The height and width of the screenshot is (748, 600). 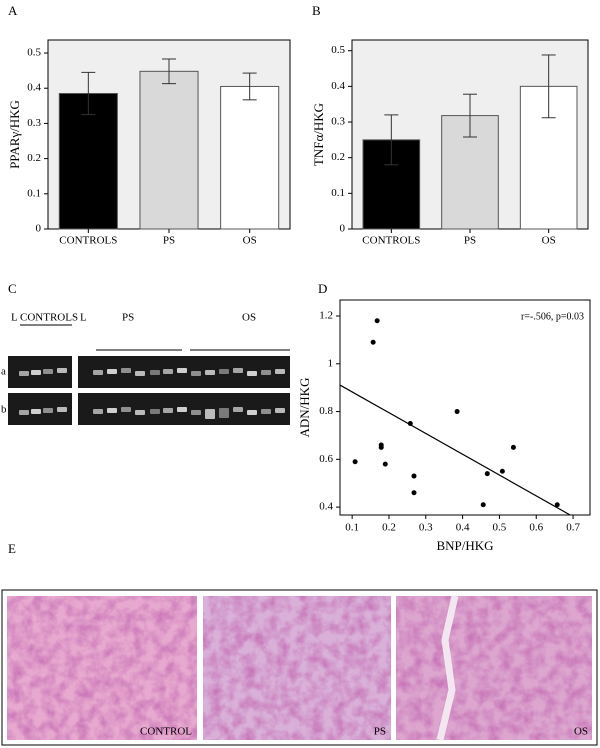 What do you see at coordinates (463, 528) in the screenshot?
I see `x-tick-label: 0.4` at bounding box center [463, 528].